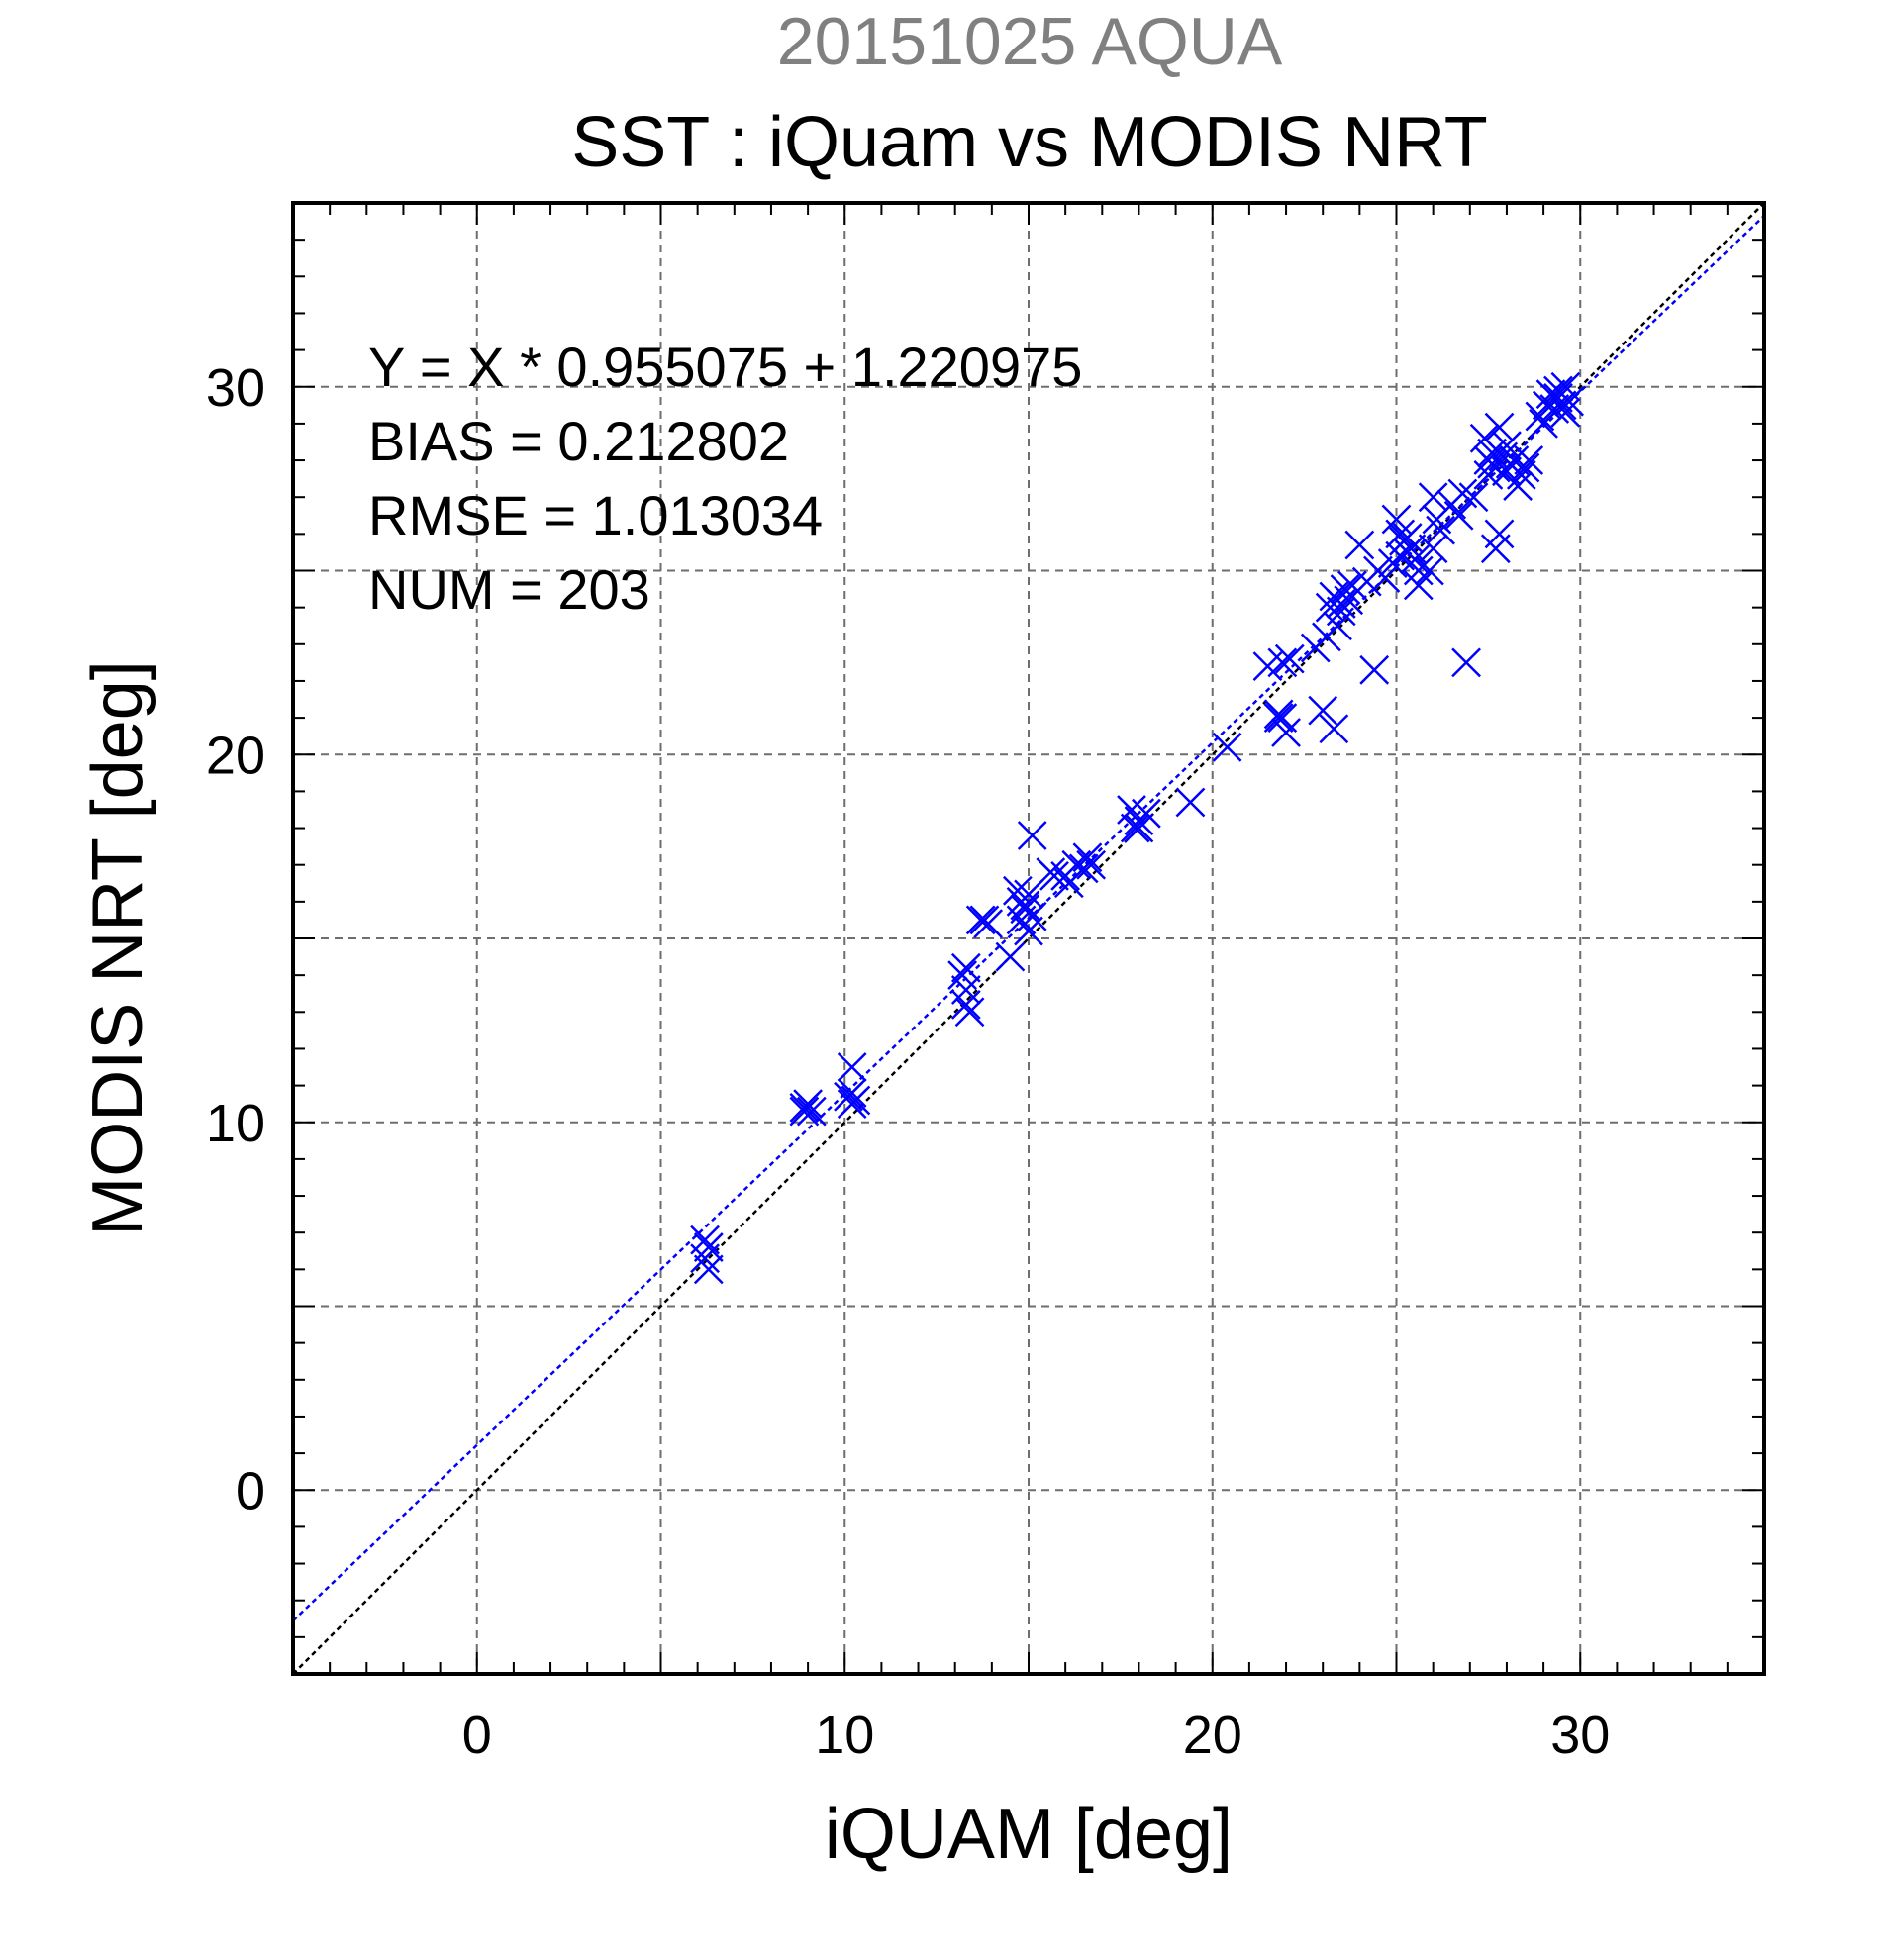  Describe the element at coordinates (1029, 1834) in the screenshot. I see `x-axis-label: iQUAM [deg]` at that location.